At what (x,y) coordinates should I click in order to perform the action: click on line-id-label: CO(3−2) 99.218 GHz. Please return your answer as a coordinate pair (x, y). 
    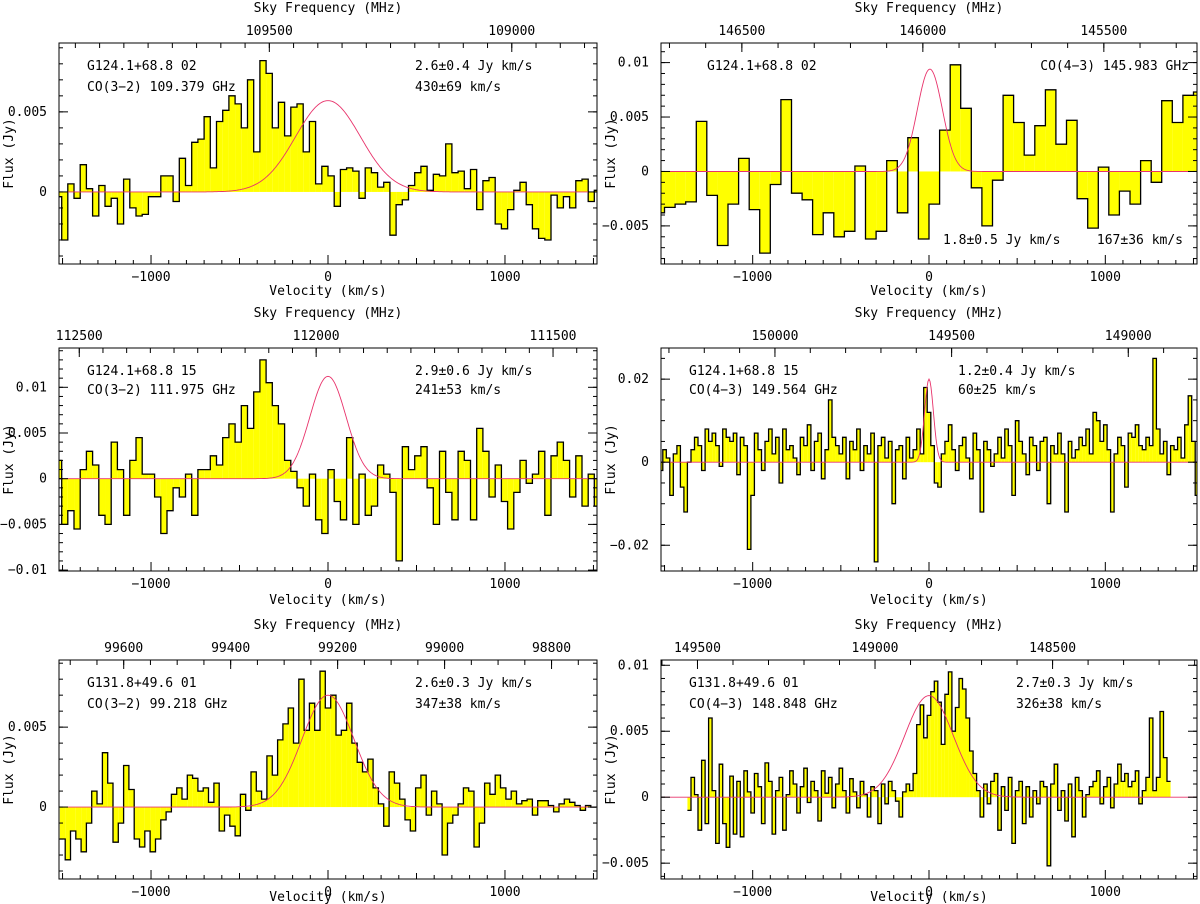
    Looking at the image, I should click on (157, 704).